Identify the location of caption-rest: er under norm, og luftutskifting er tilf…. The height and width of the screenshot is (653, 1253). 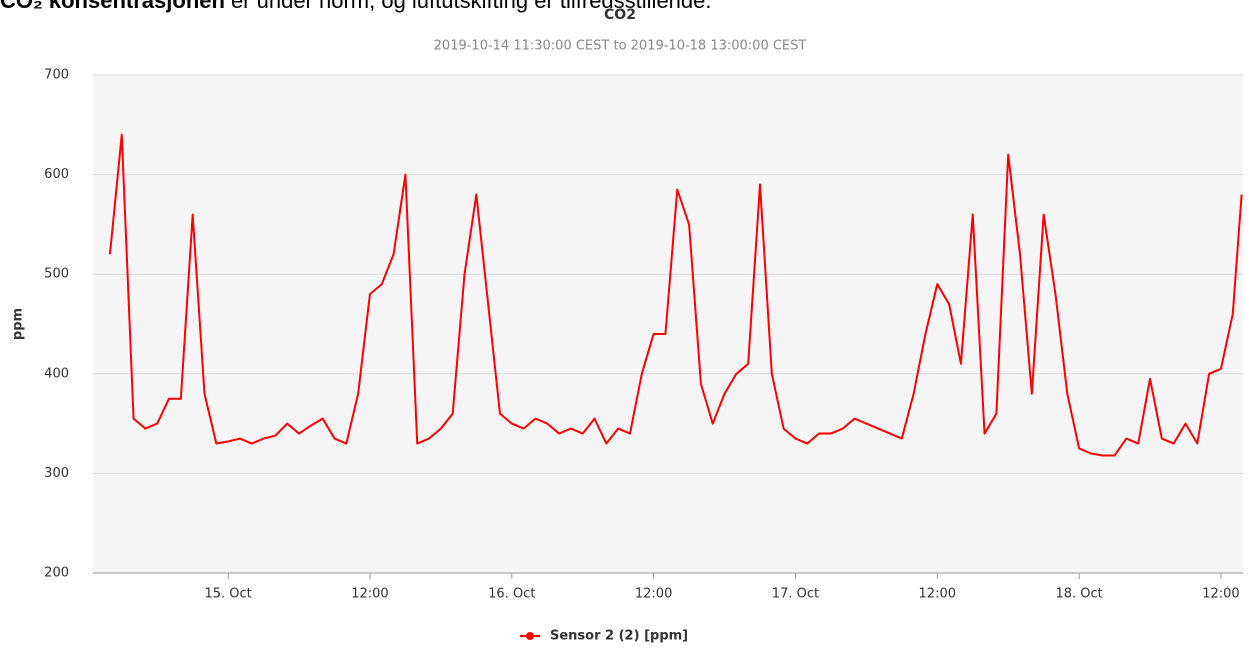
(471, 6).